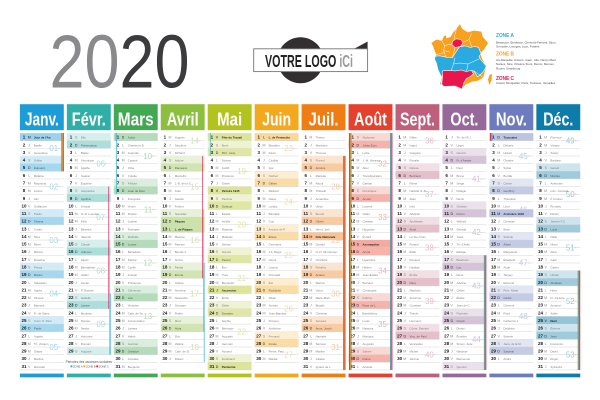 Image resolution: width=600 pixels, height=400 pixels. I want to click on svg-text: Élodie, so click(460, 297).